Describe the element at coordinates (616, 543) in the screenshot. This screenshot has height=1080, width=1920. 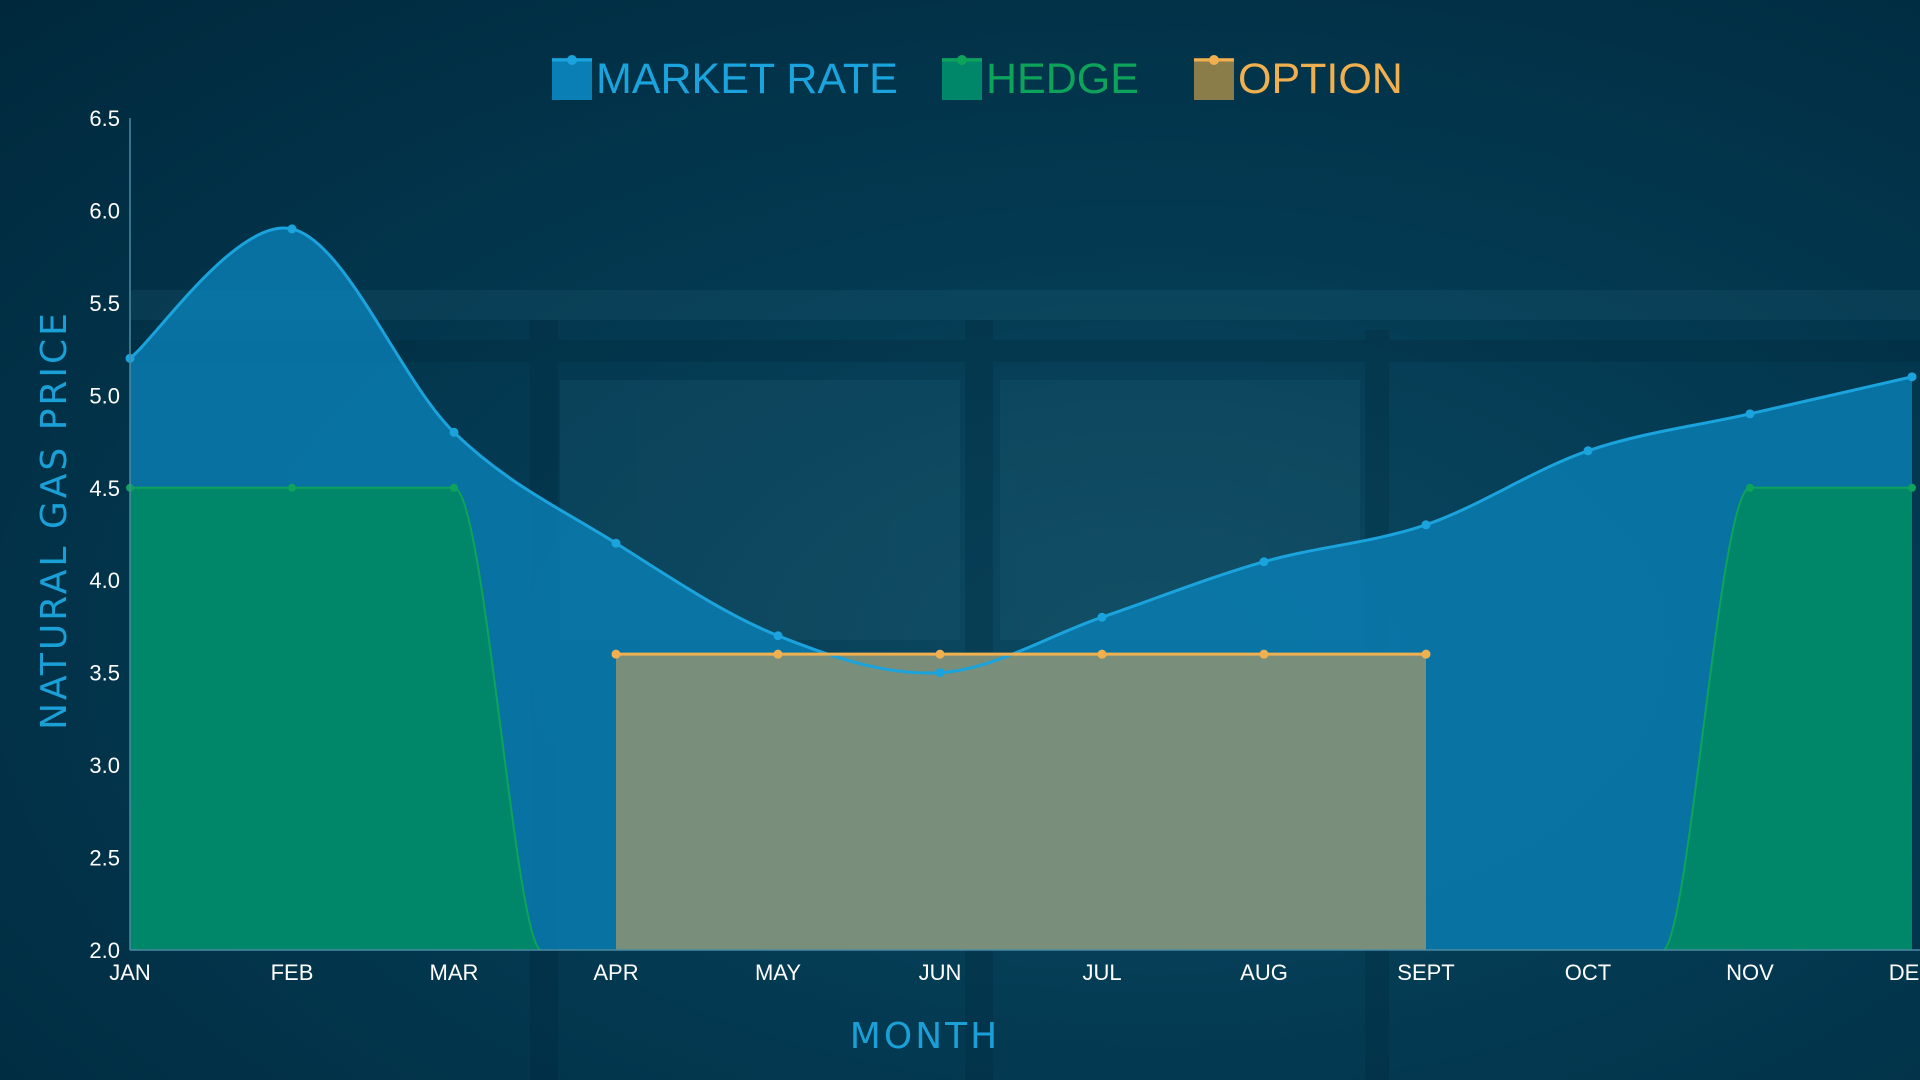
I see `market-rate-point-apr` at that location.